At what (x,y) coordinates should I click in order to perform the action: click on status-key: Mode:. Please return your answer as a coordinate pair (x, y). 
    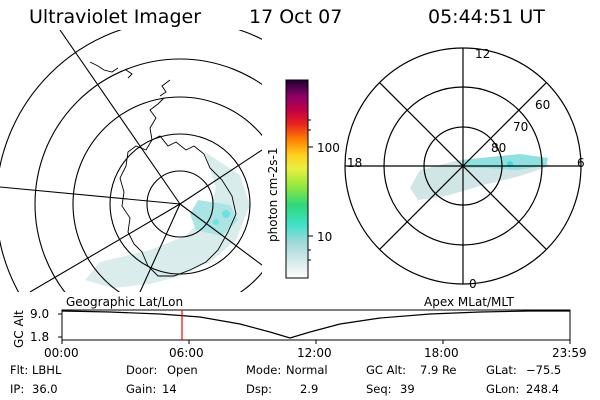
    Looking at the image, I should click on (264, 370).